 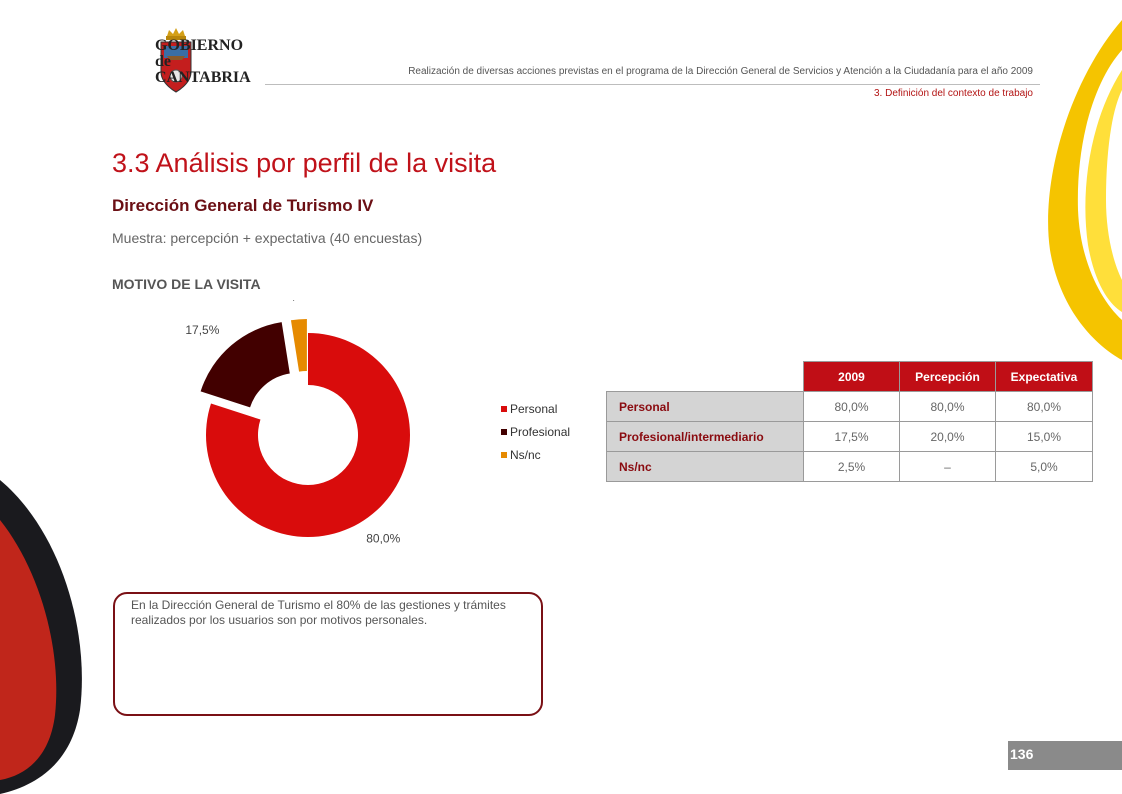 What do you see at coordinates (705, 376) in the screenshot?
I see `table-corner` at bounding box center [705, 376].